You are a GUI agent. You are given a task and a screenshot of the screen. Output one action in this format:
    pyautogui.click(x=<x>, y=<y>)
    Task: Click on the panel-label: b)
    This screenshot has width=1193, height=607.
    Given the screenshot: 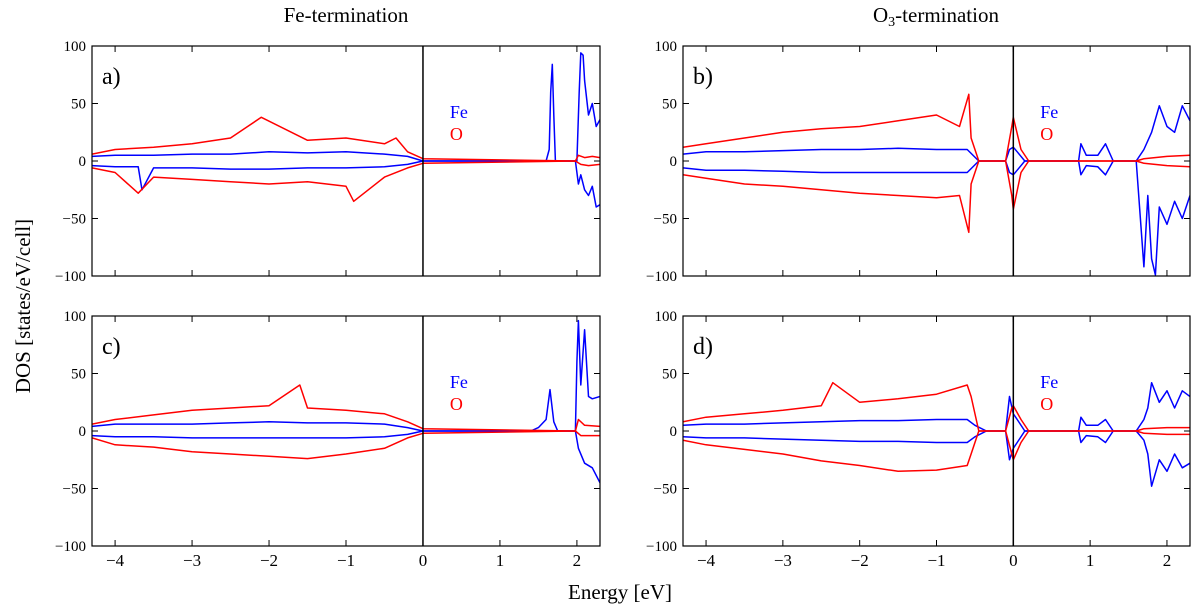 What is the action you would take?
    pyautogui.click(x=703, y=77)
    